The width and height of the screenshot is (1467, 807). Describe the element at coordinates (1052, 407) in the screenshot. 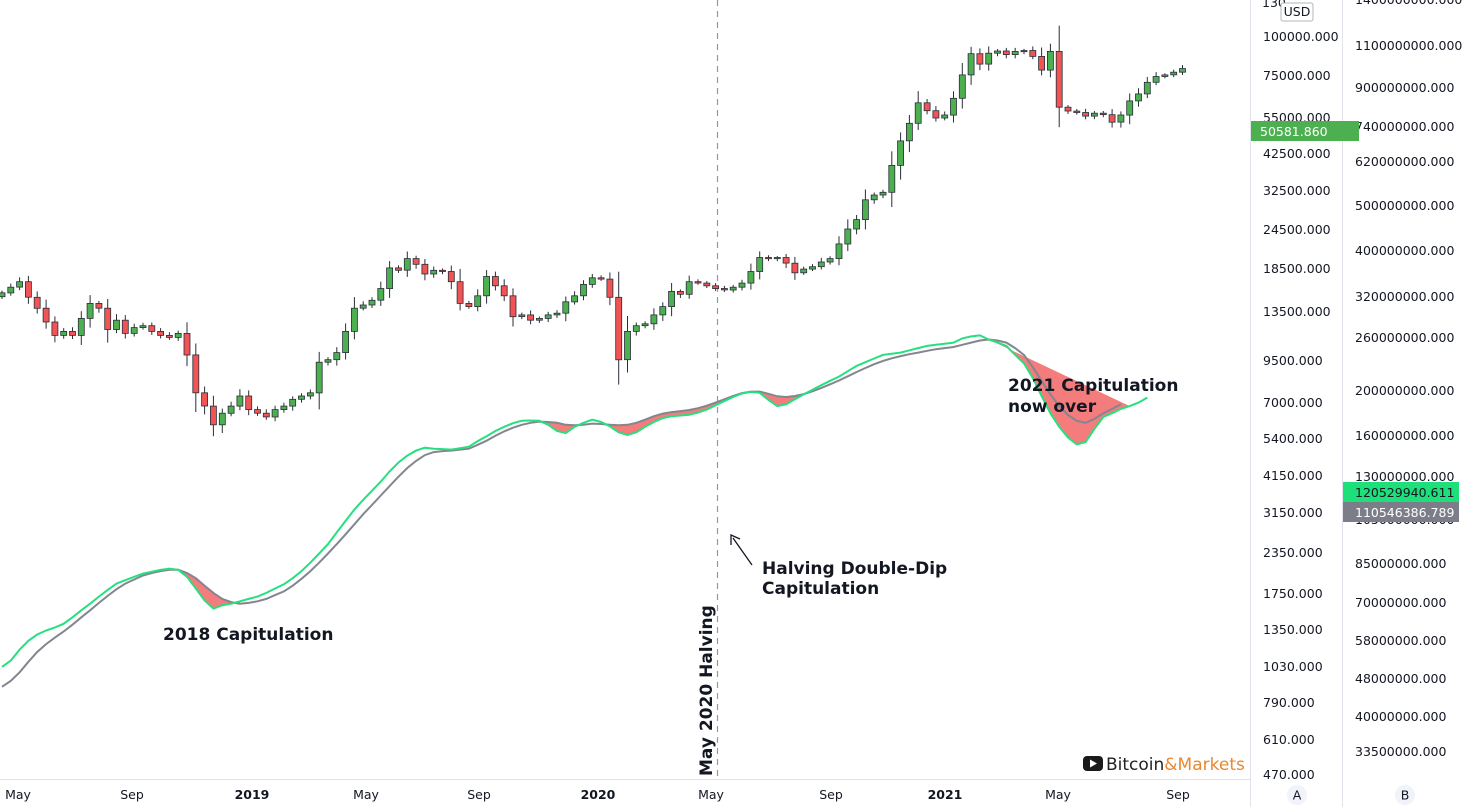

I see `annotation-2021-capitulation-line2: now over` at that location.